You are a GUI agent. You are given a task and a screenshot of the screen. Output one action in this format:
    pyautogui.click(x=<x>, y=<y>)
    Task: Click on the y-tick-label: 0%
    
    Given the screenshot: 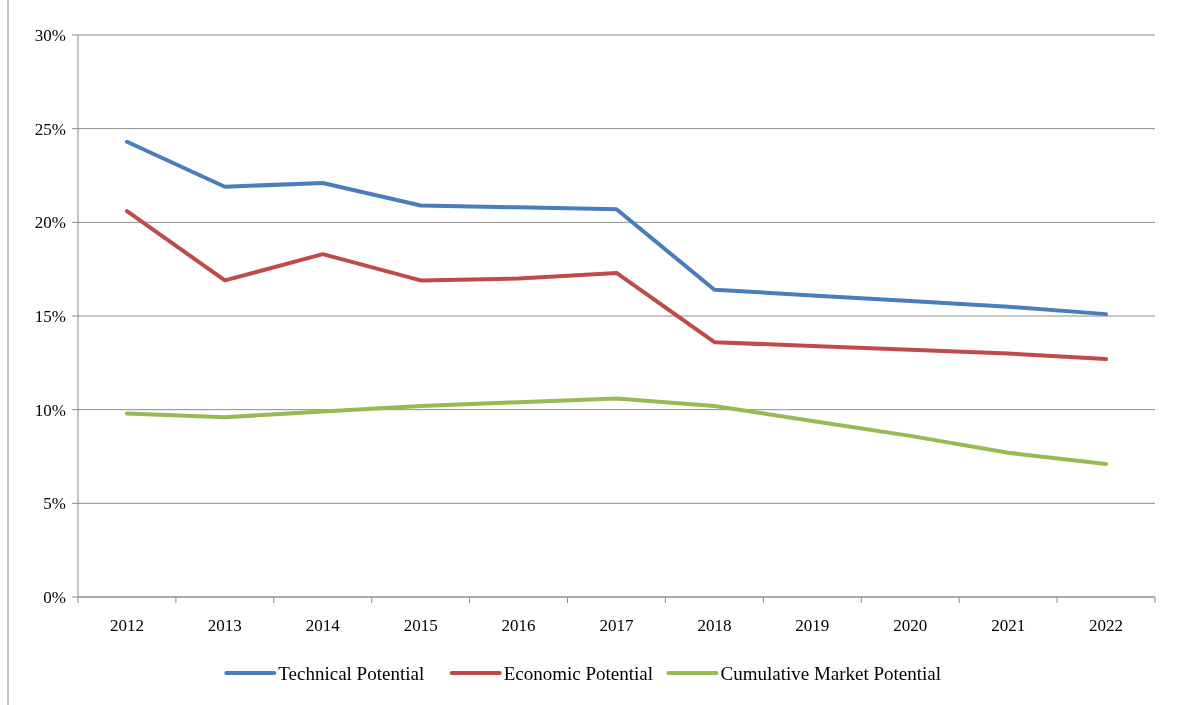 What is the action you would take?
    pyautogui.click(x=54, y=597)
    